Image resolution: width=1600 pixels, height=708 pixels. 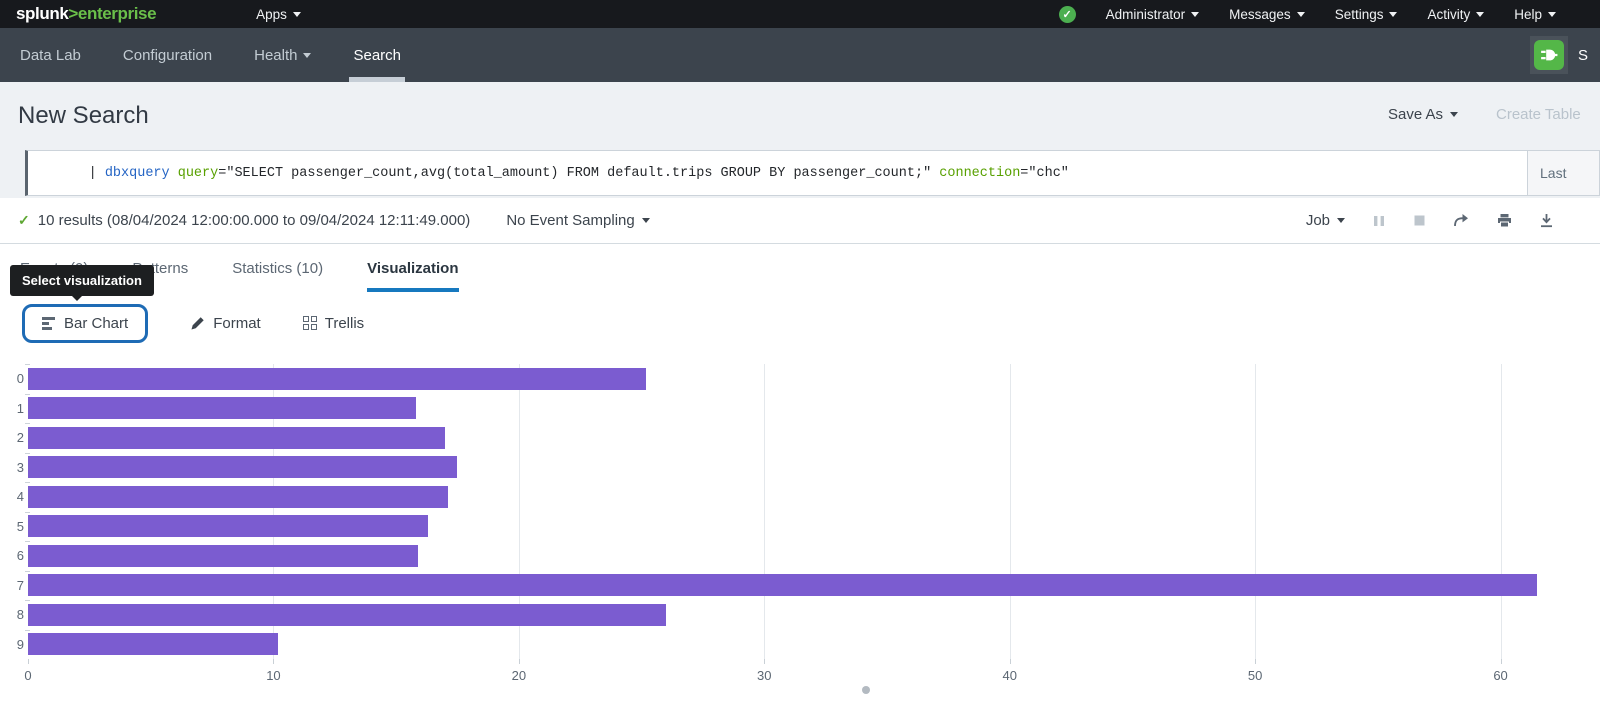 What do you see at coordinates (198, 173) in the screenshot?
I see `query-param-query: query` at bounding box center [198, 173].